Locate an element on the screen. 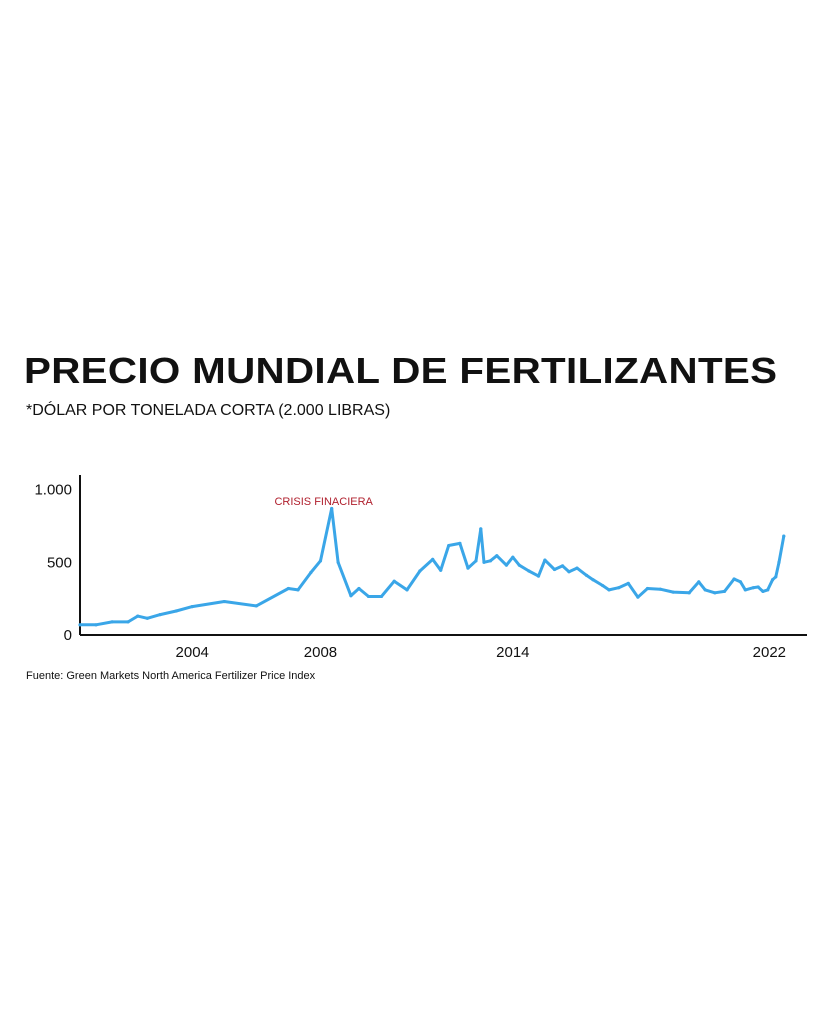 This screenshot has width=839, height=1024. chart-subtitle: *DÓLAR POR TONELADA CORTA (2.000 LIBRAS) is located at coordinates (208, 410).